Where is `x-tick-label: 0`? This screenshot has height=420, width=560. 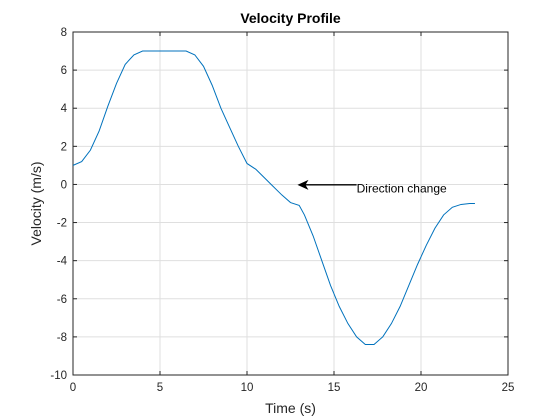
x-tick-label: 0 is located at coordinates (73, 388).